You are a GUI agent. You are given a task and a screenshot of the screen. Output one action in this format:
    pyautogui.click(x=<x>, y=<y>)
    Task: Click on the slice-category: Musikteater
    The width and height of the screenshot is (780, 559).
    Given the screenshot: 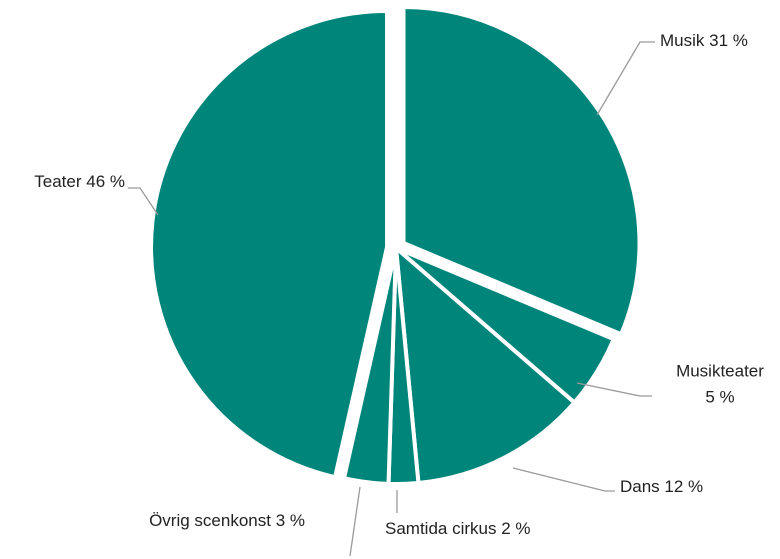 What is the action you would take?
    pyautogui.click(x=720, y=370)
    